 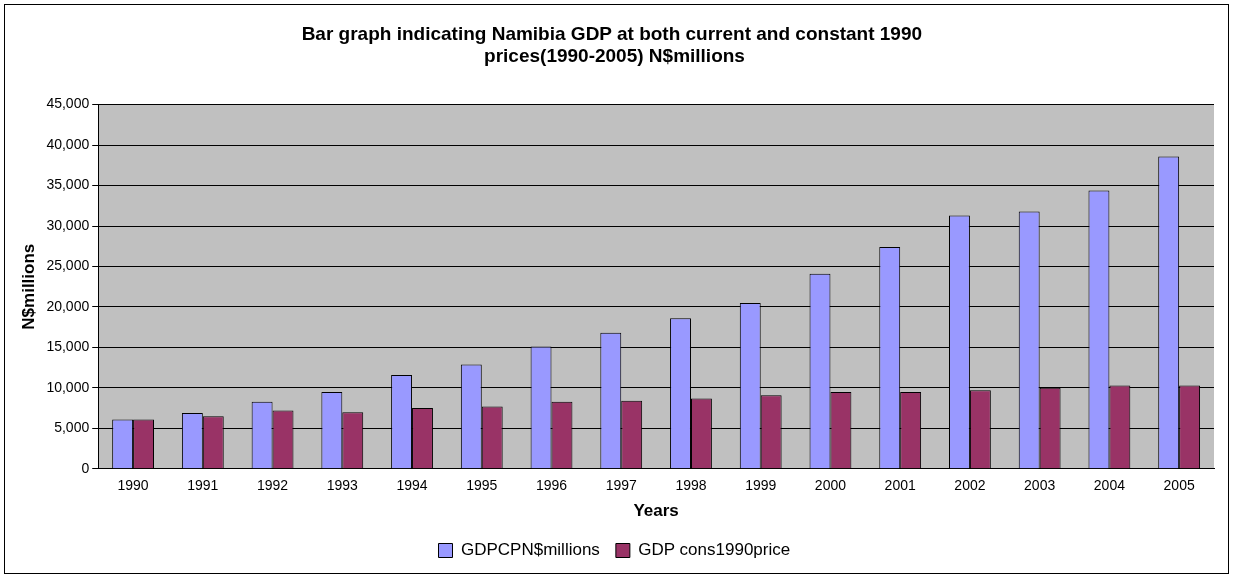 What do you see at coordinates (68, 224) in the screenshot?
I see `y-tick-label: 30,000` at bounding box center [68, 224].